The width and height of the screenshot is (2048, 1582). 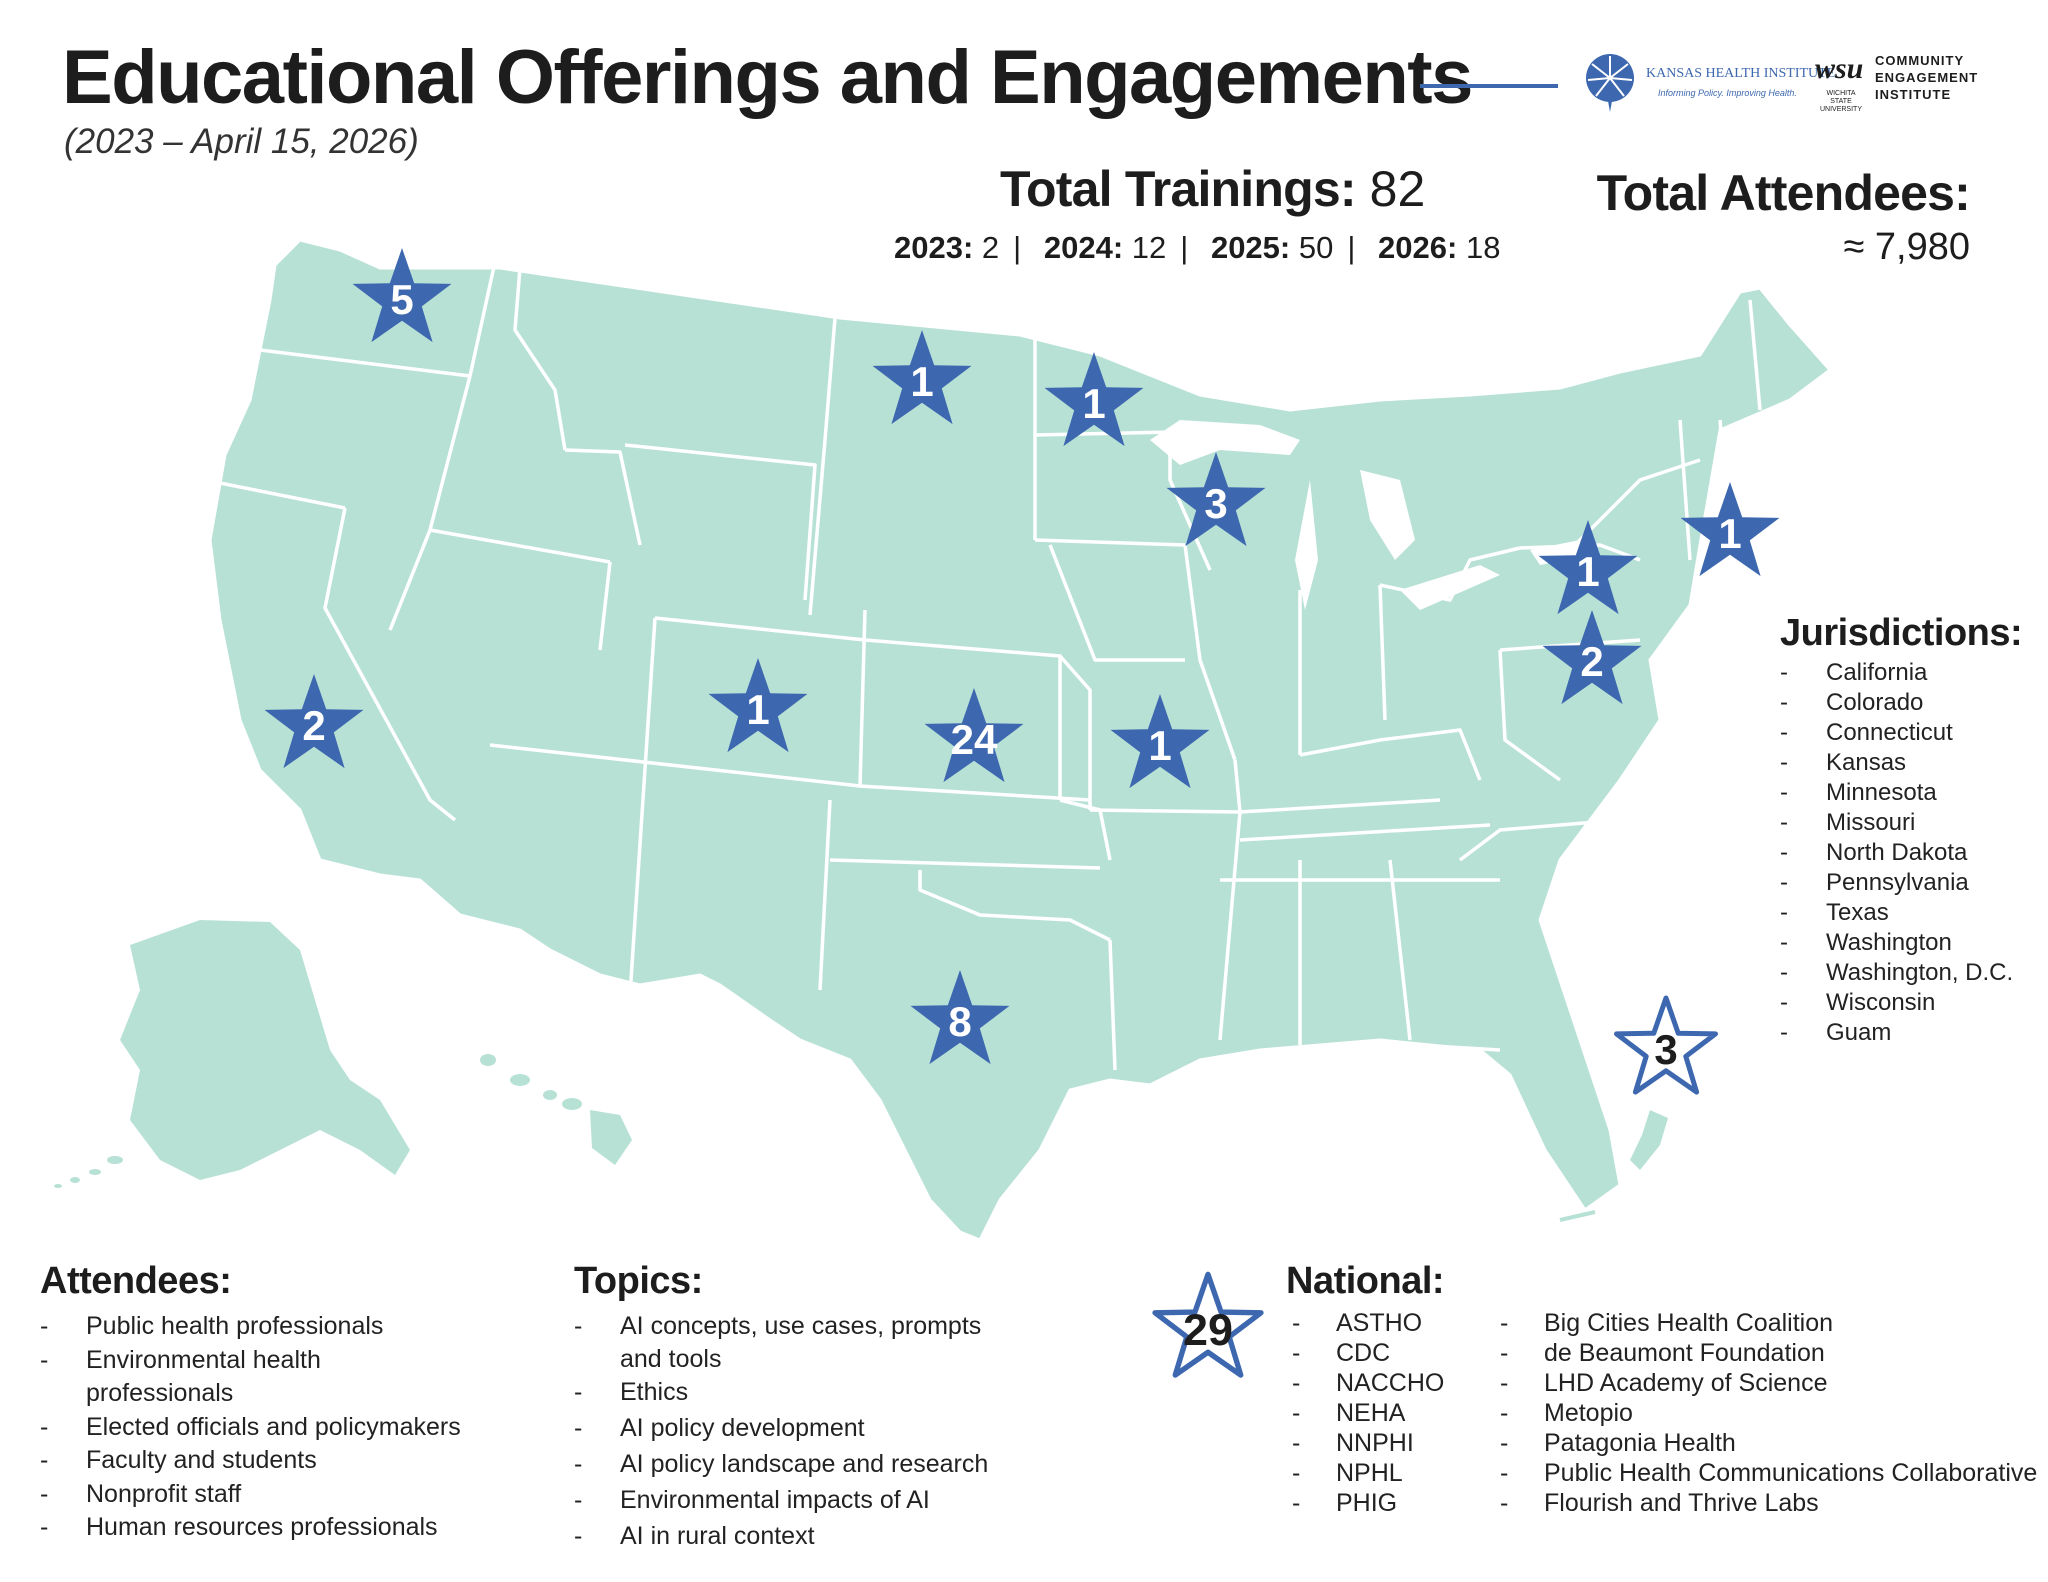 I want to click on marker-pennsylvania: 1, so click(x=1588, y=567).